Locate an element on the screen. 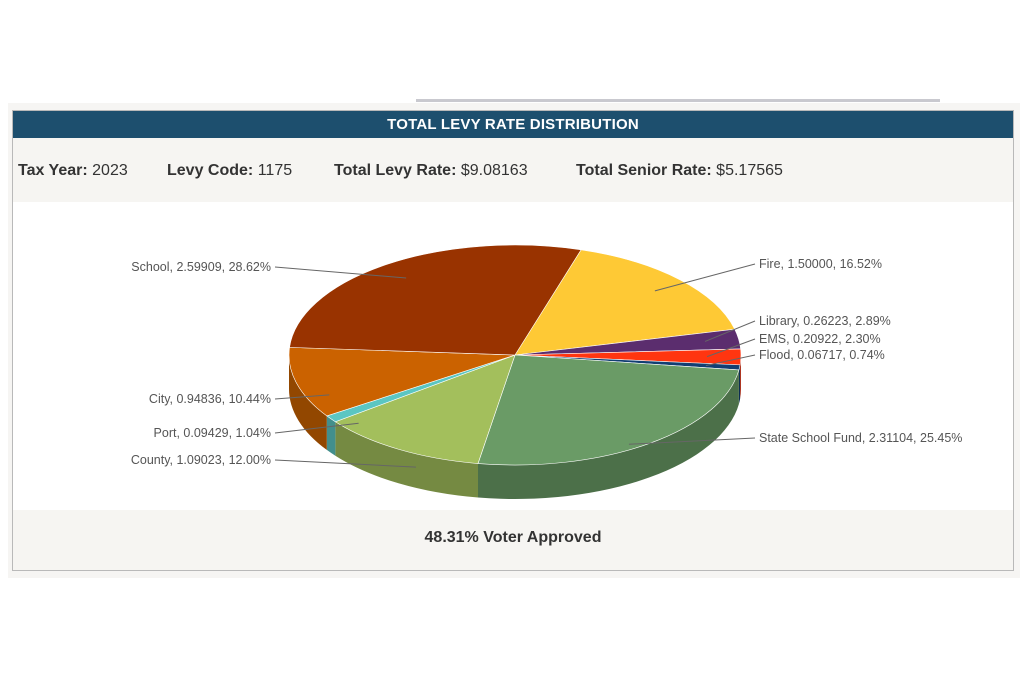 This screenshot has height=682, width=1024. slice-city is located at coordinates (402, 382).